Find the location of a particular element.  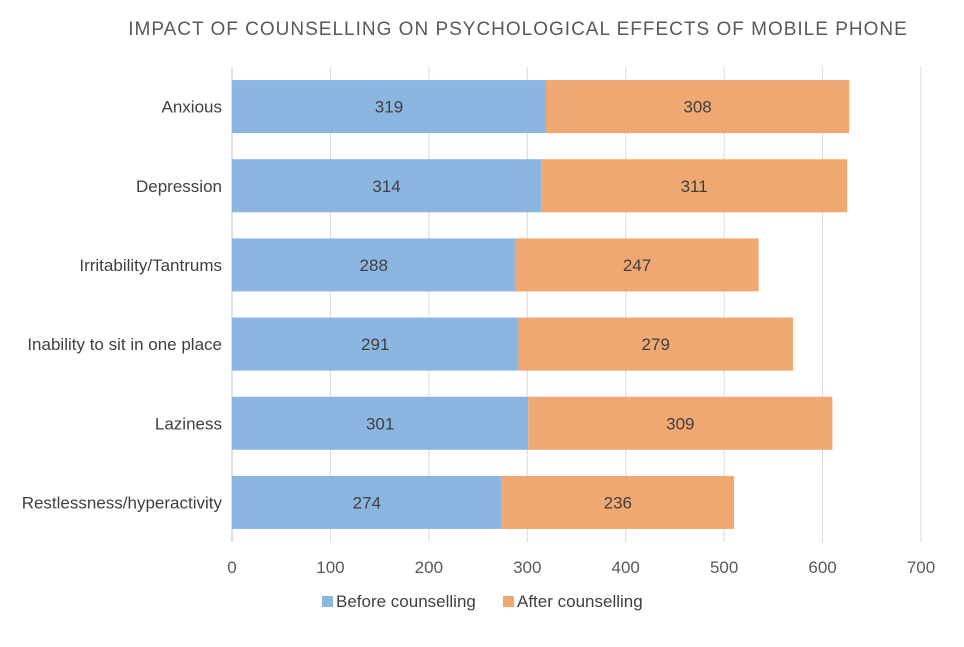

data-label: 274 is located at coordinates (367, 502).